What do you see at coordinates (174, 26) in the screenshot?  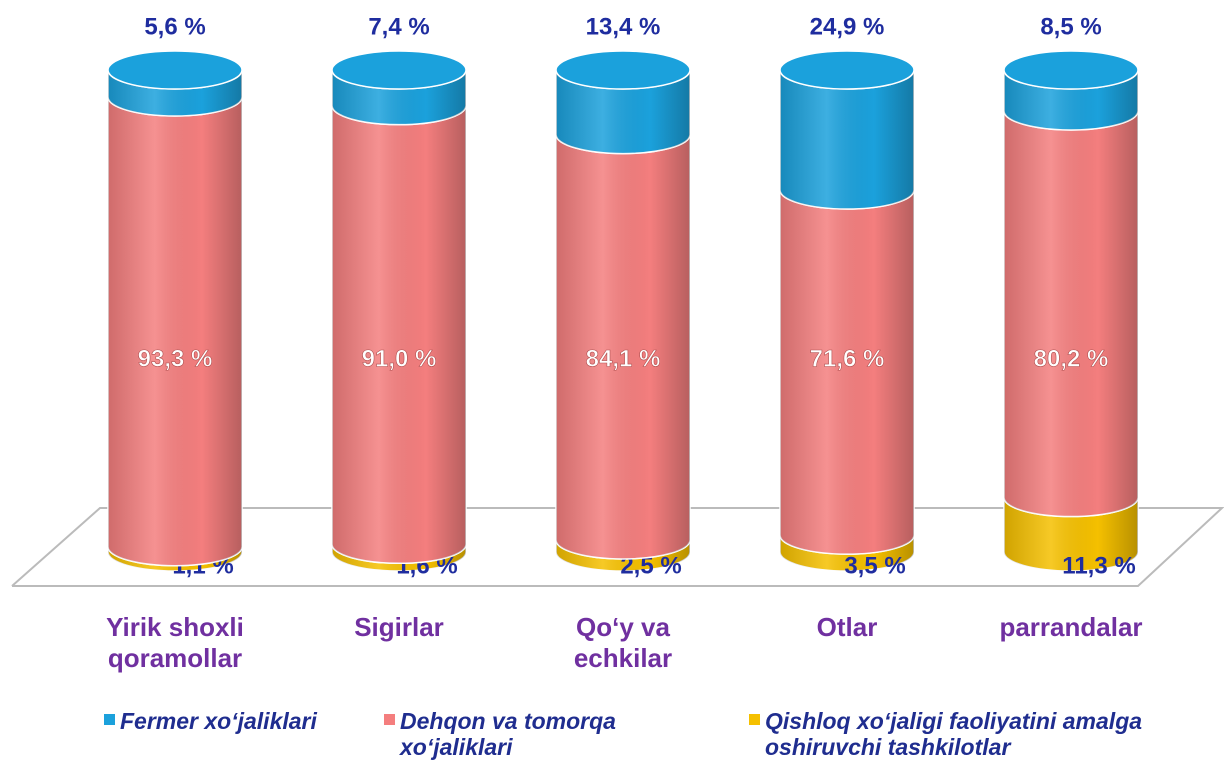 I see `value-label: 5,6 %` at bounding box center [174, 26].